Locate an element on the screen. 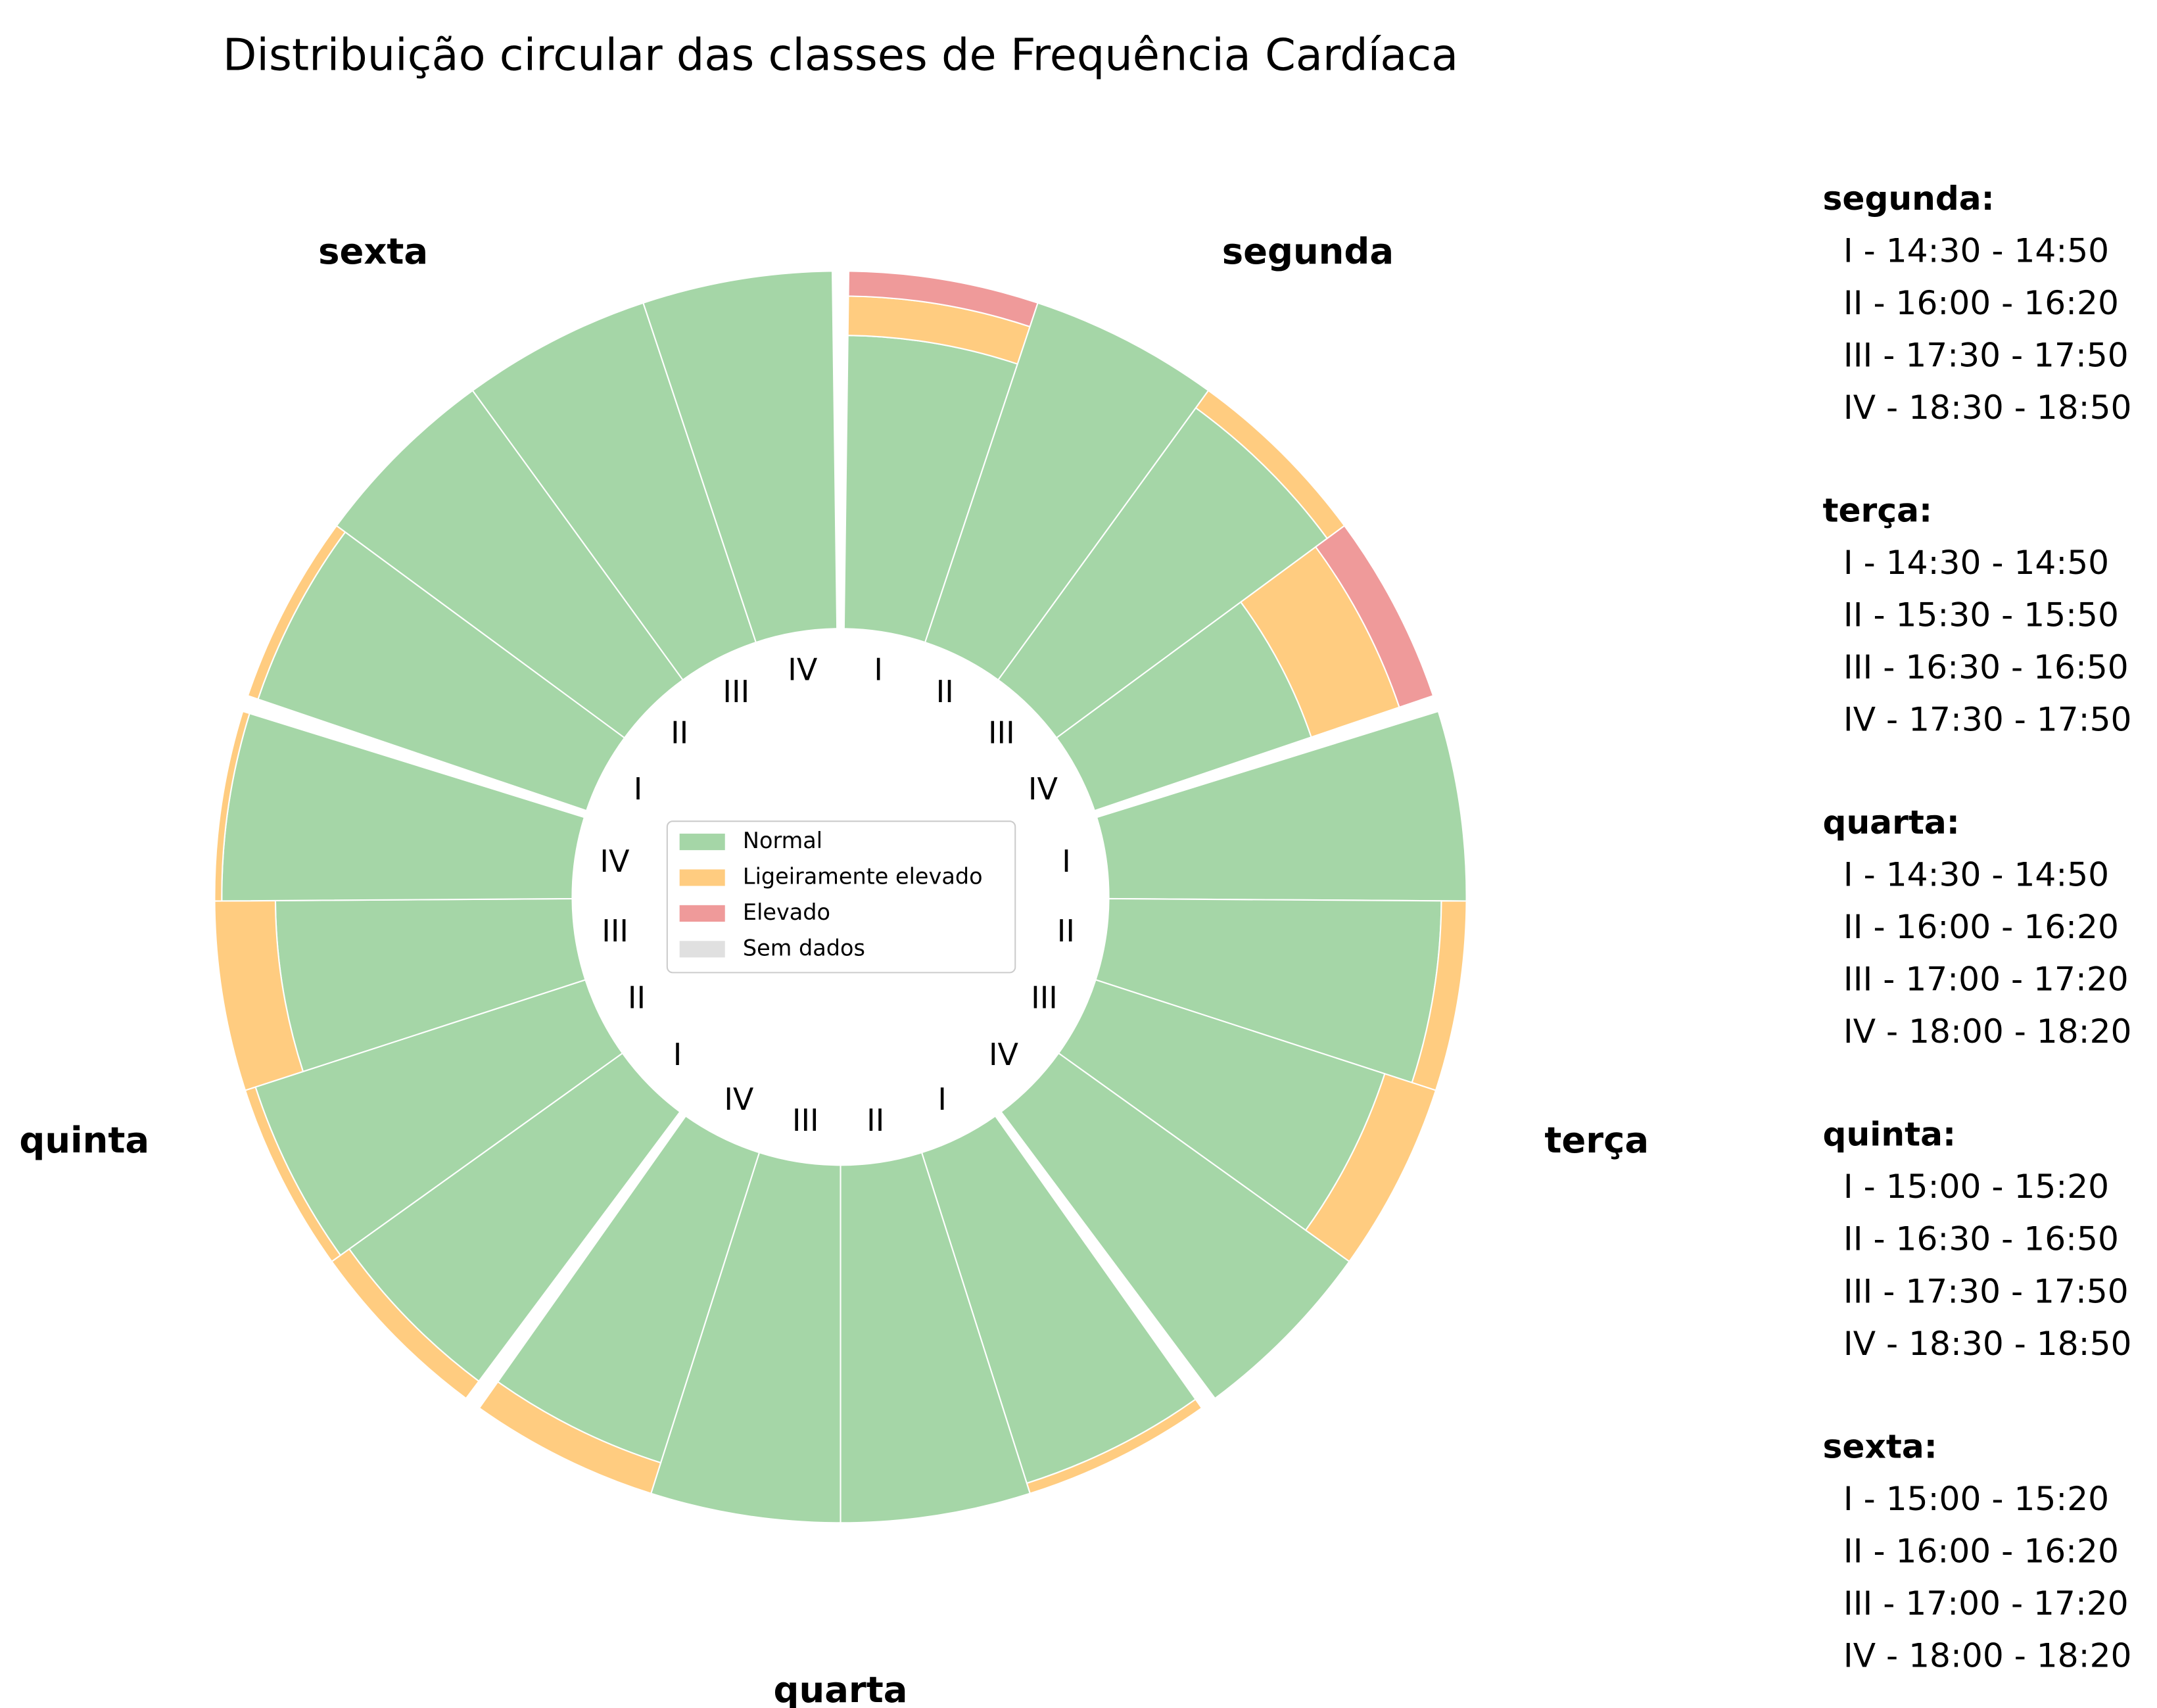 The image size is (2157, 1708). legend-label: Ligeiramente elevado is located at coordinates (863, 876).